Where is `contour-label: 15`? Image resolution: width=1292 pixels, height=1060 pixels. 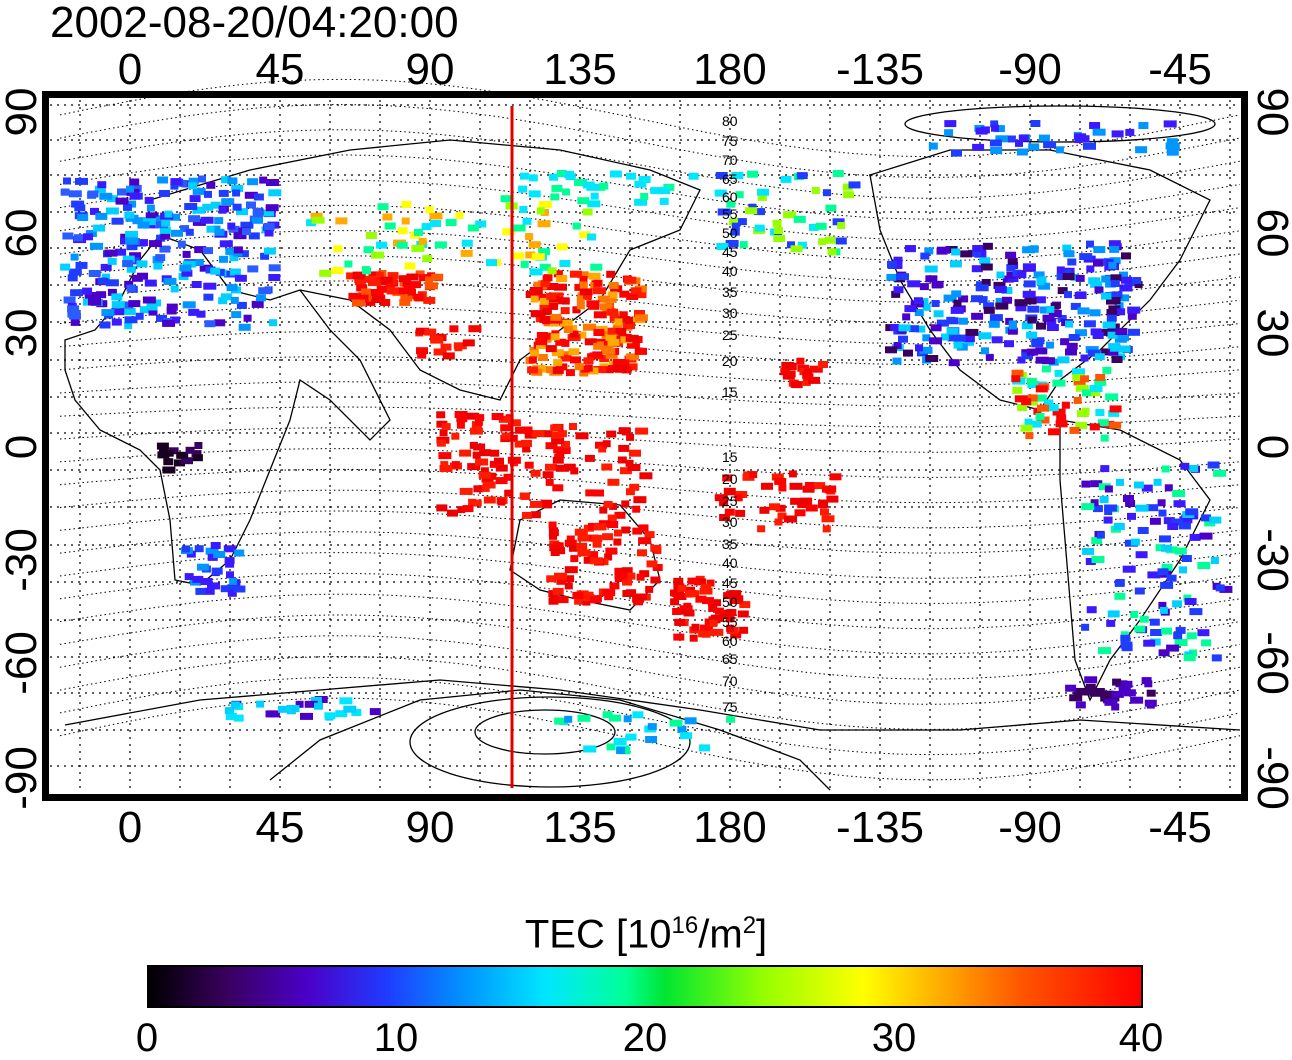
contour-label: 15 is located at coordinates (730, 392).